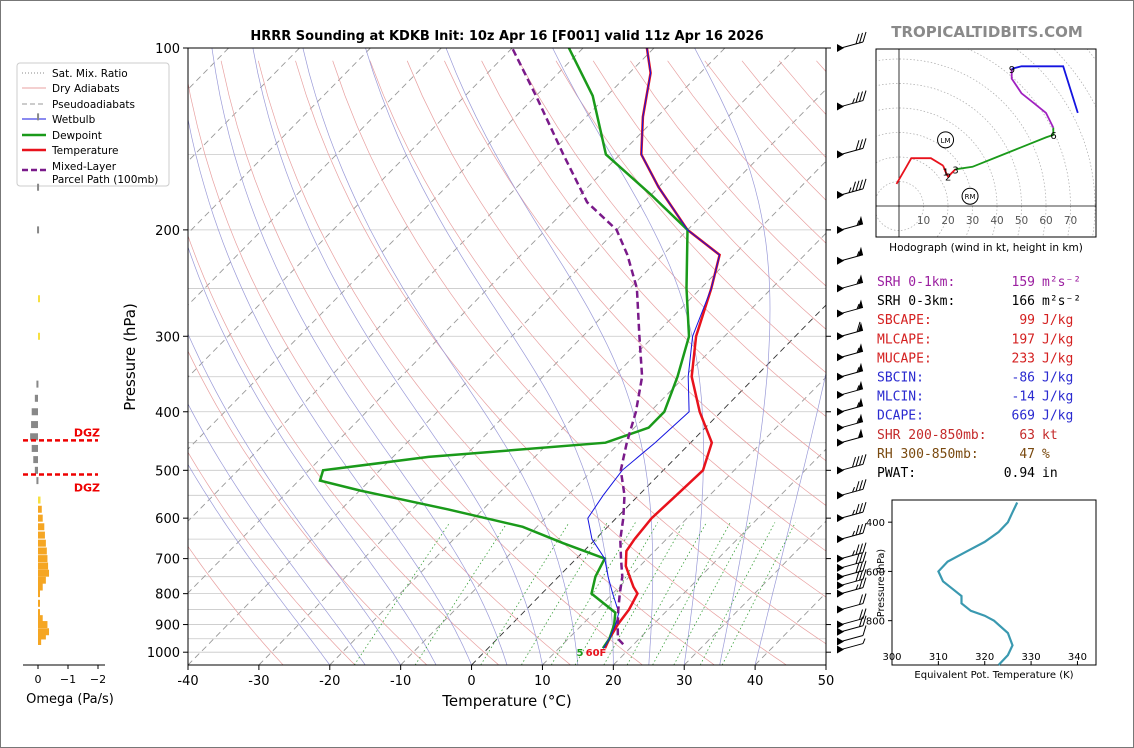  What do you see at coordinates (900, 416) in the screenshot?
I see `index-label: DCAPE:` at bounding box center [900, 416].